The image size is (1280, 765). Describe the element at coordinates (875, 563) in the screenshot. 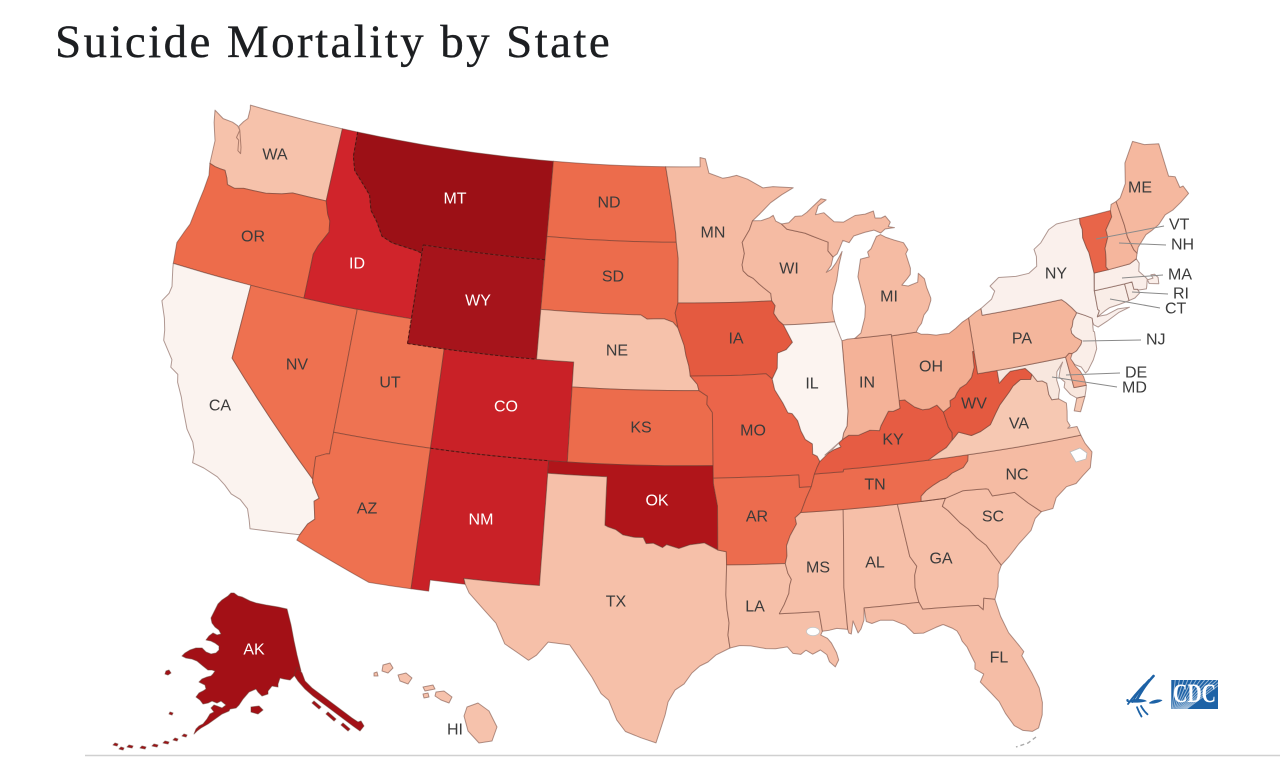

I see `svg-text: AL` at that location.